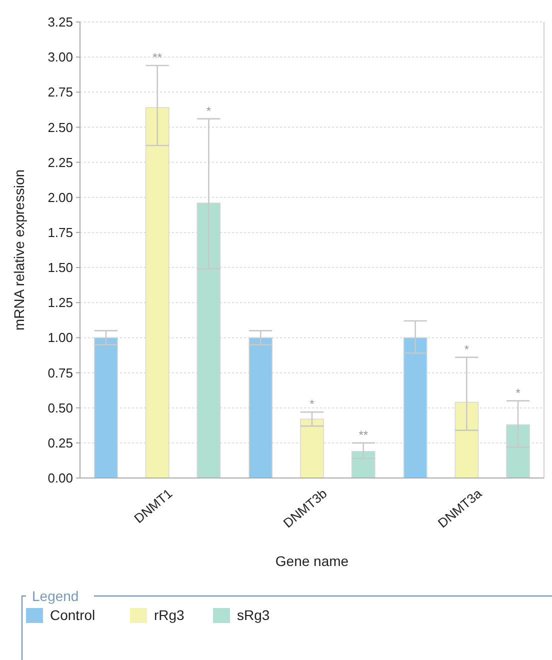 This screenshot has width=552, height=660. What do you see at coordinates (60, 57) in the screenshot?
I see `y-tick-label: 3.00` at bounding box center [60, 57].